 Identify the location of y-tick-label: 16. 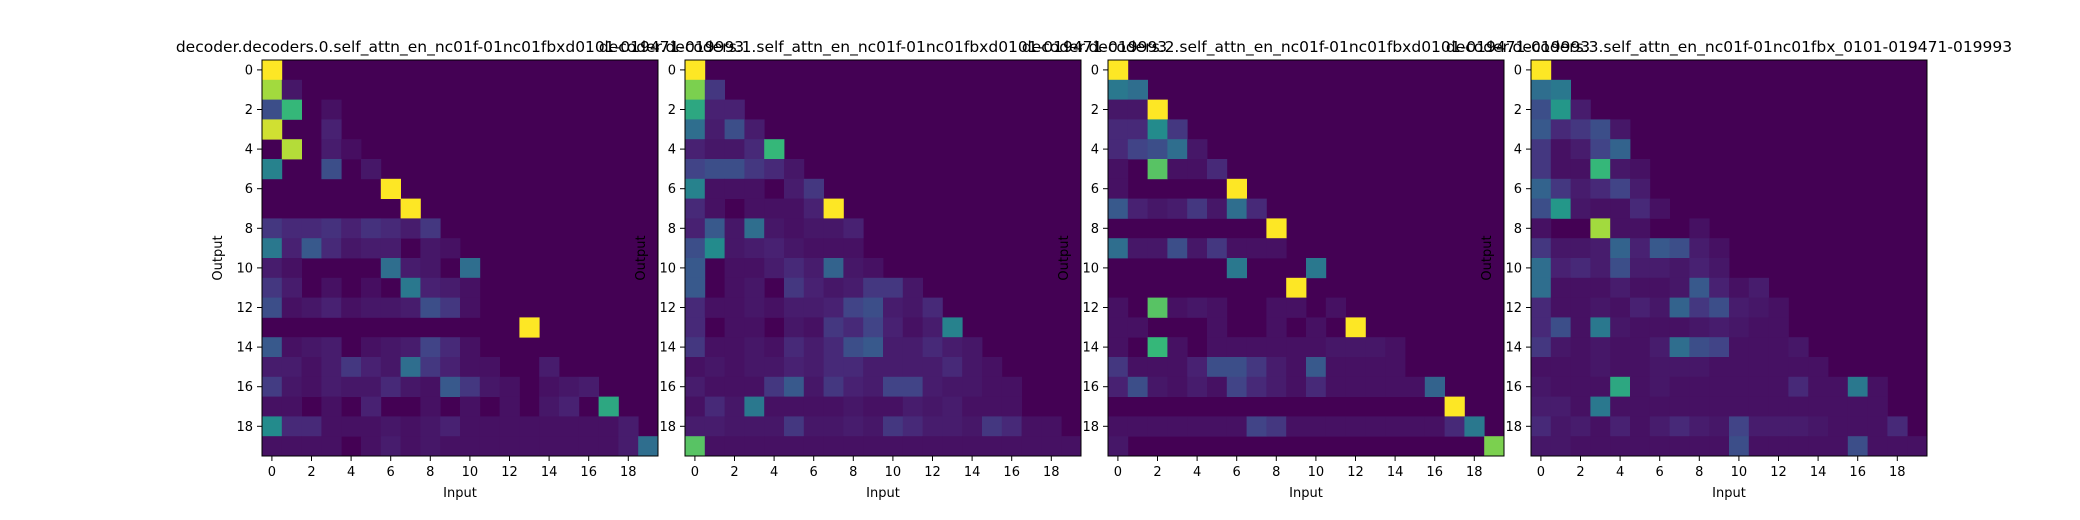
(667, 387).